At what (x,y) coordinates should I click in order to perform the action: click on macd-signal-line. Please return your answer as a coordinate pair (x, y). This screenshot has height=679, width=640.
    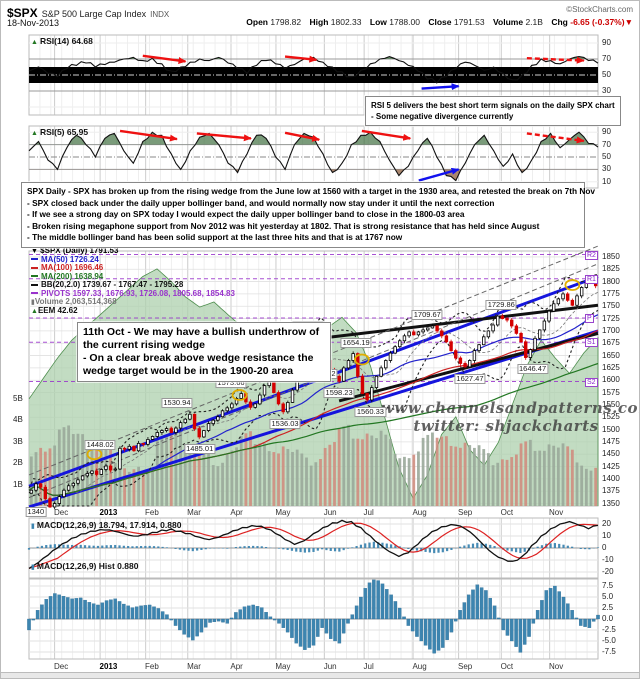
    Looking at the image, I should click on (313, 545).